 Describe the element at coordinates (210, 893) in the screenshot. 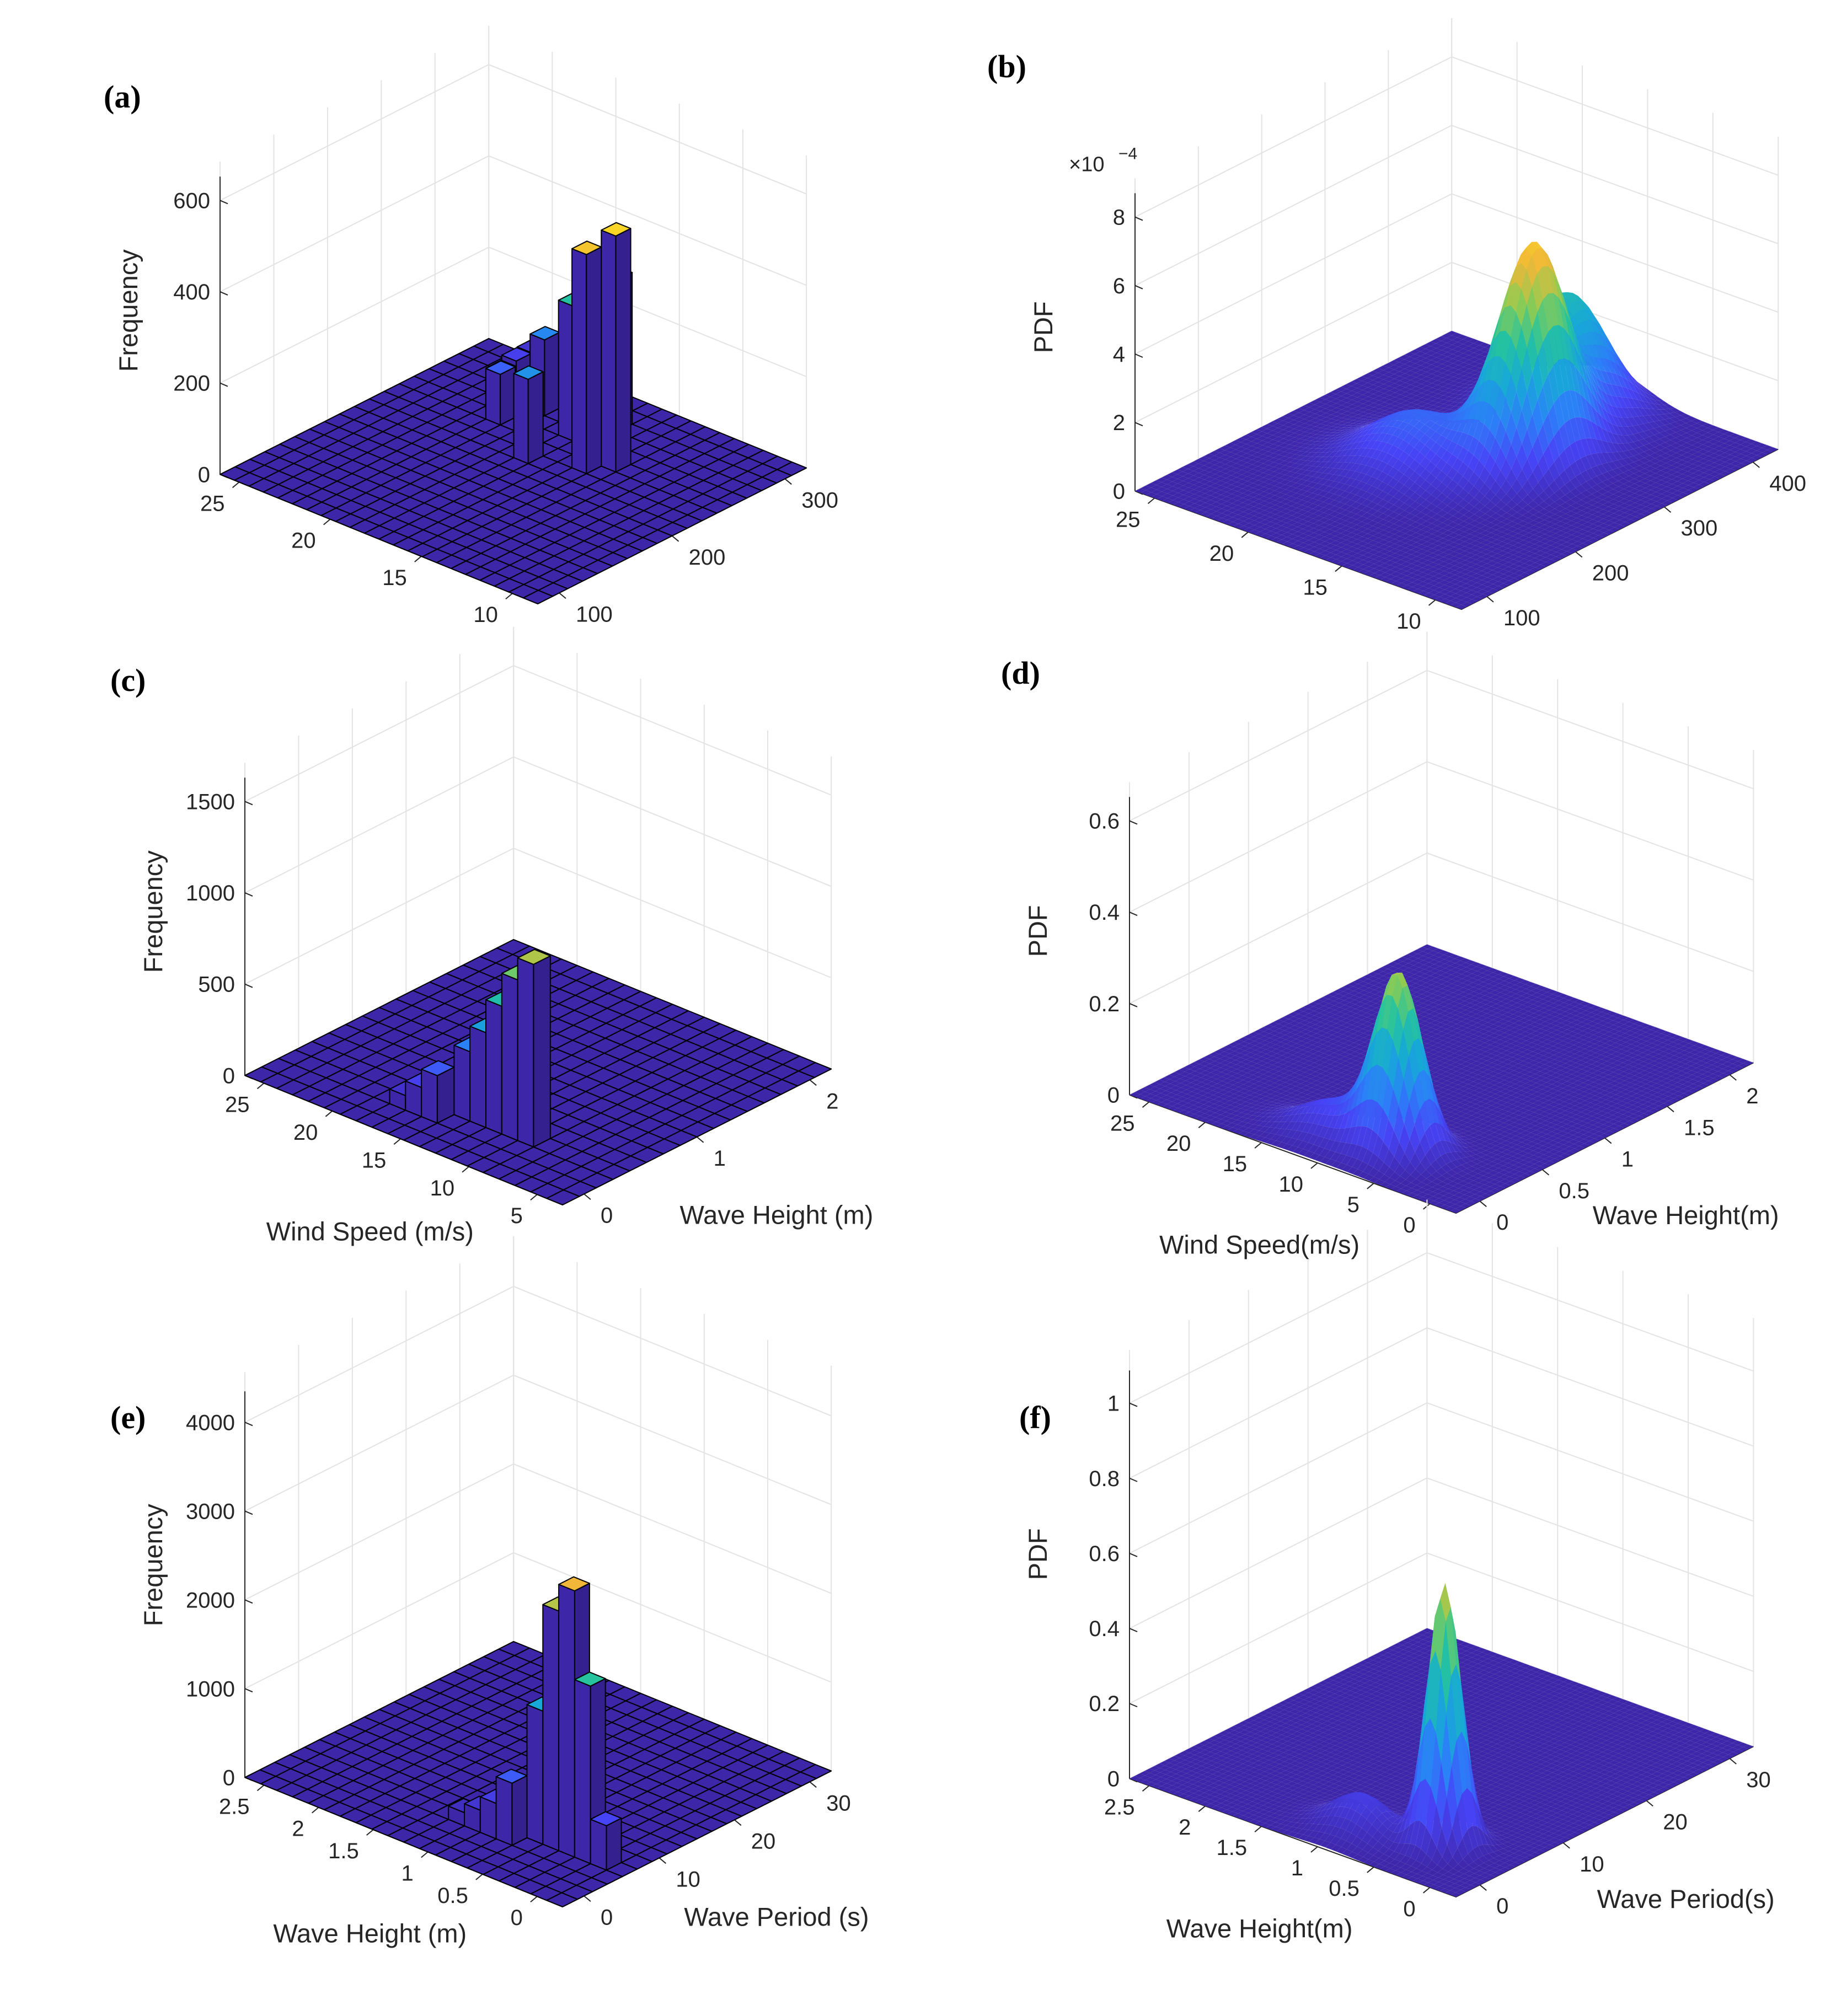

I see `z-tick-label: 1000` at that location.